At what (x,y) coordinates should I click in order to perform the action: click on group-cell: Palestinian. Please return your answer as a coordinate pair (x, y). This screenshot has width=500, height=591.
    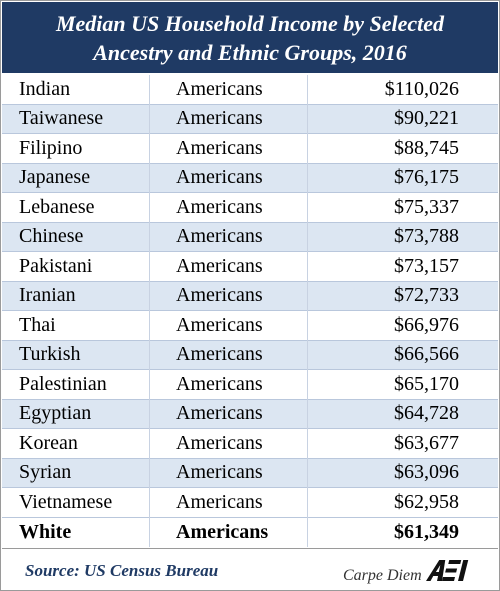
    Looking at the image, I should click on (63, 383).